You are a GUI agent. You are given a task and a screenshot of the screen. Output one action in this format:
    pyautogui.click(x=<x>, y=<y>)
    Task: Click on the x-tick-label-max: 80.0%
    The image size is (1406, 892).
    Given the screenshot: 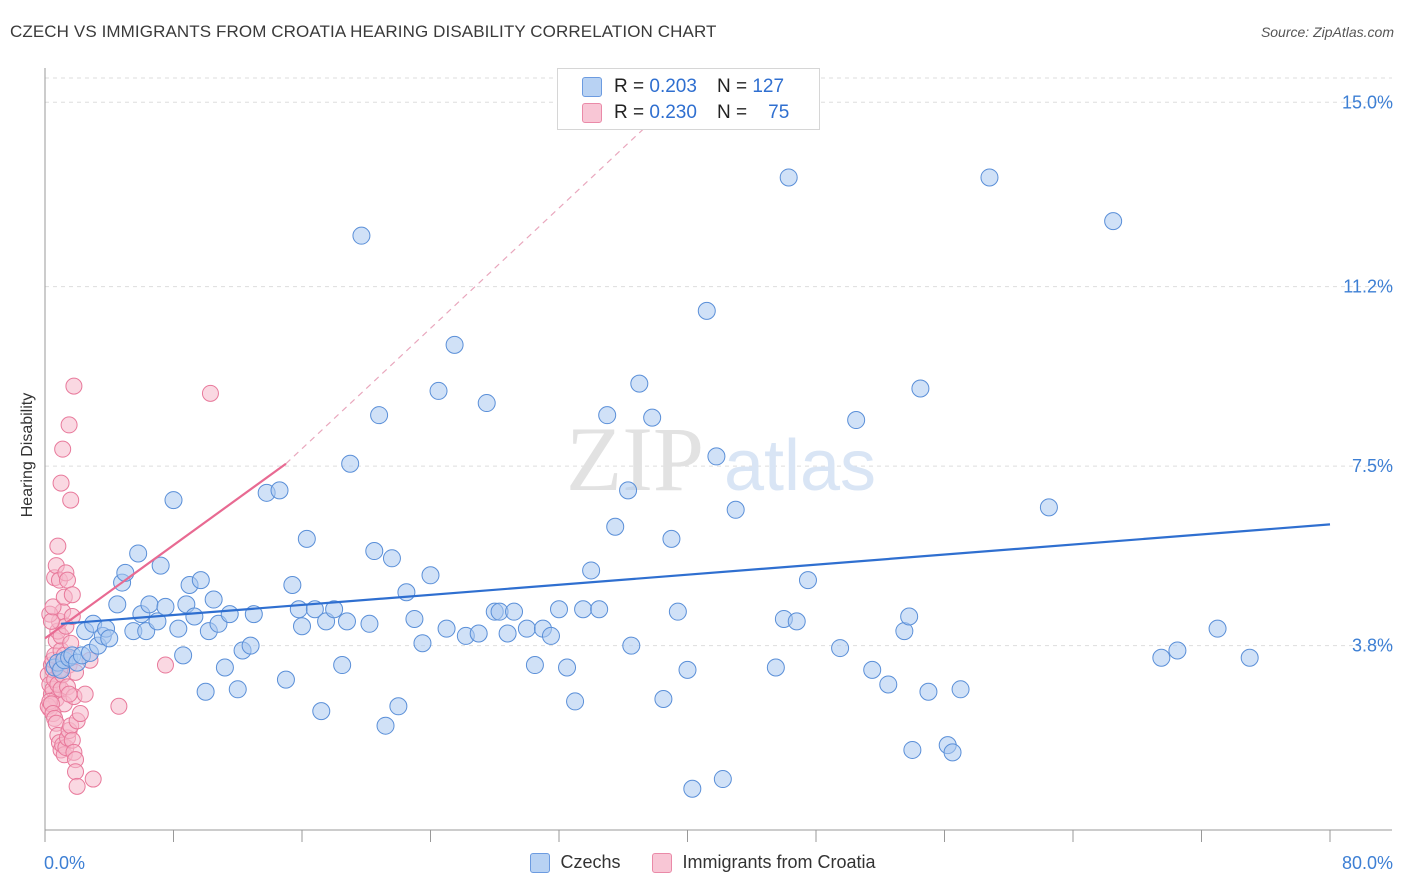 What is the action you would take?
    pyautogui.click(x=1367, y=863)
    